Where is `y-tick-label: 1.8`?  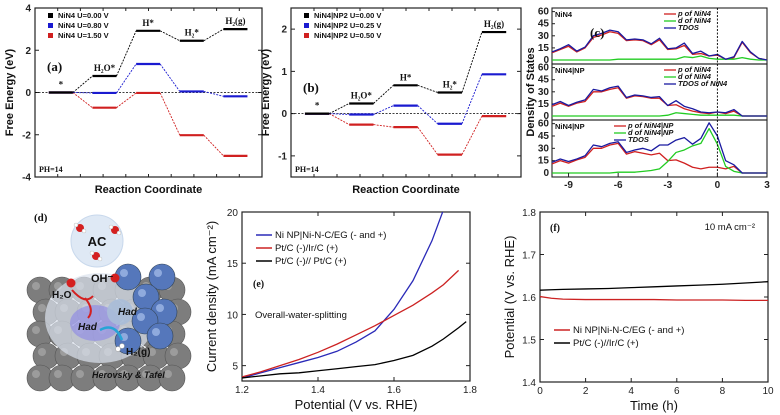
y-tick-label: 1.8 is located at coordinates (529, 213).